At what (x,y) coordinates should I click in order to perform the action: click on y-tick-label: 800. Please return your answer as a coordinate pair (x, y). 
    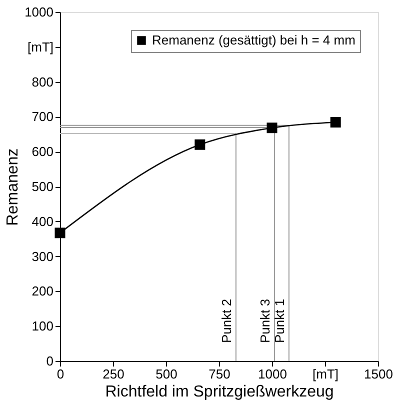
    Looking at the image, I should click on (43, 82).